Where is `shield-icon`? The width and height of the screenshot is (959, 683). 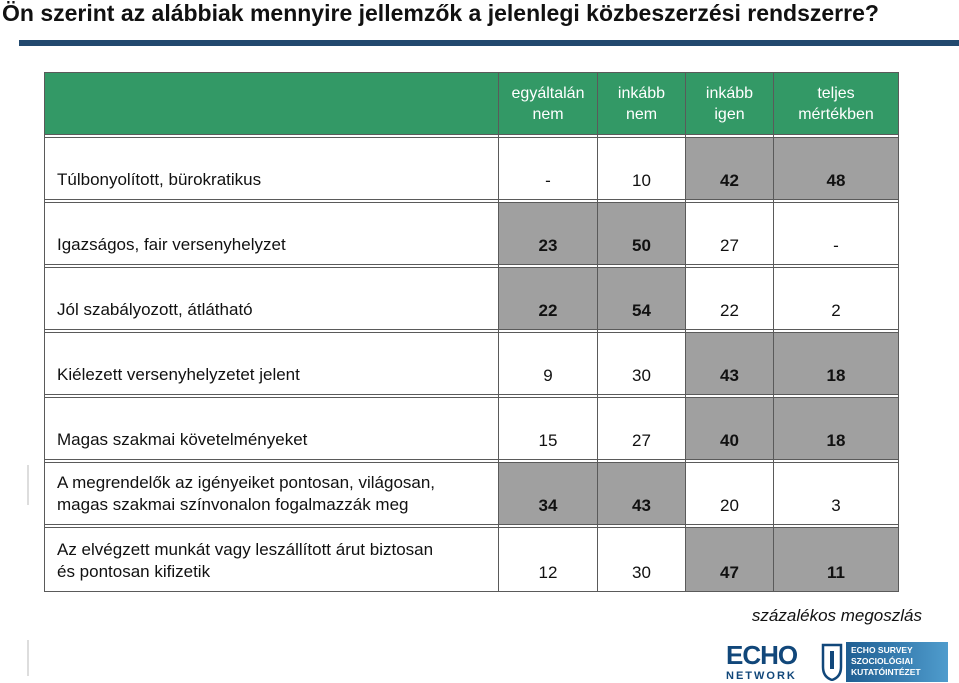 shield-icon is located at coordinates (832, 662).